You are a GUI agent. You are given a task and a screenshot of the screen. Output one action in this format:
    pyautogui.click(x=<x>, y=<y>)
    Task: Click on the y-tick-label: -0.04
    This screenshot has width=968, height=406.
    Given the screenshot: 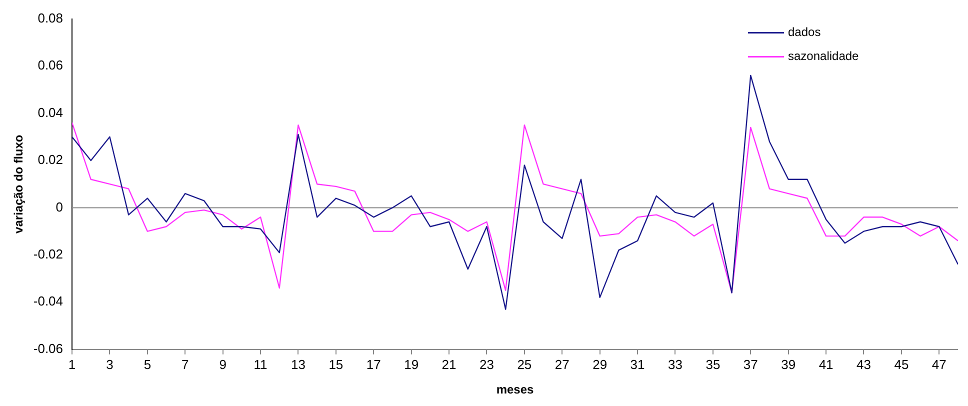 What is the action you would take?
    pyautogui.click(x=48, y=301)
    